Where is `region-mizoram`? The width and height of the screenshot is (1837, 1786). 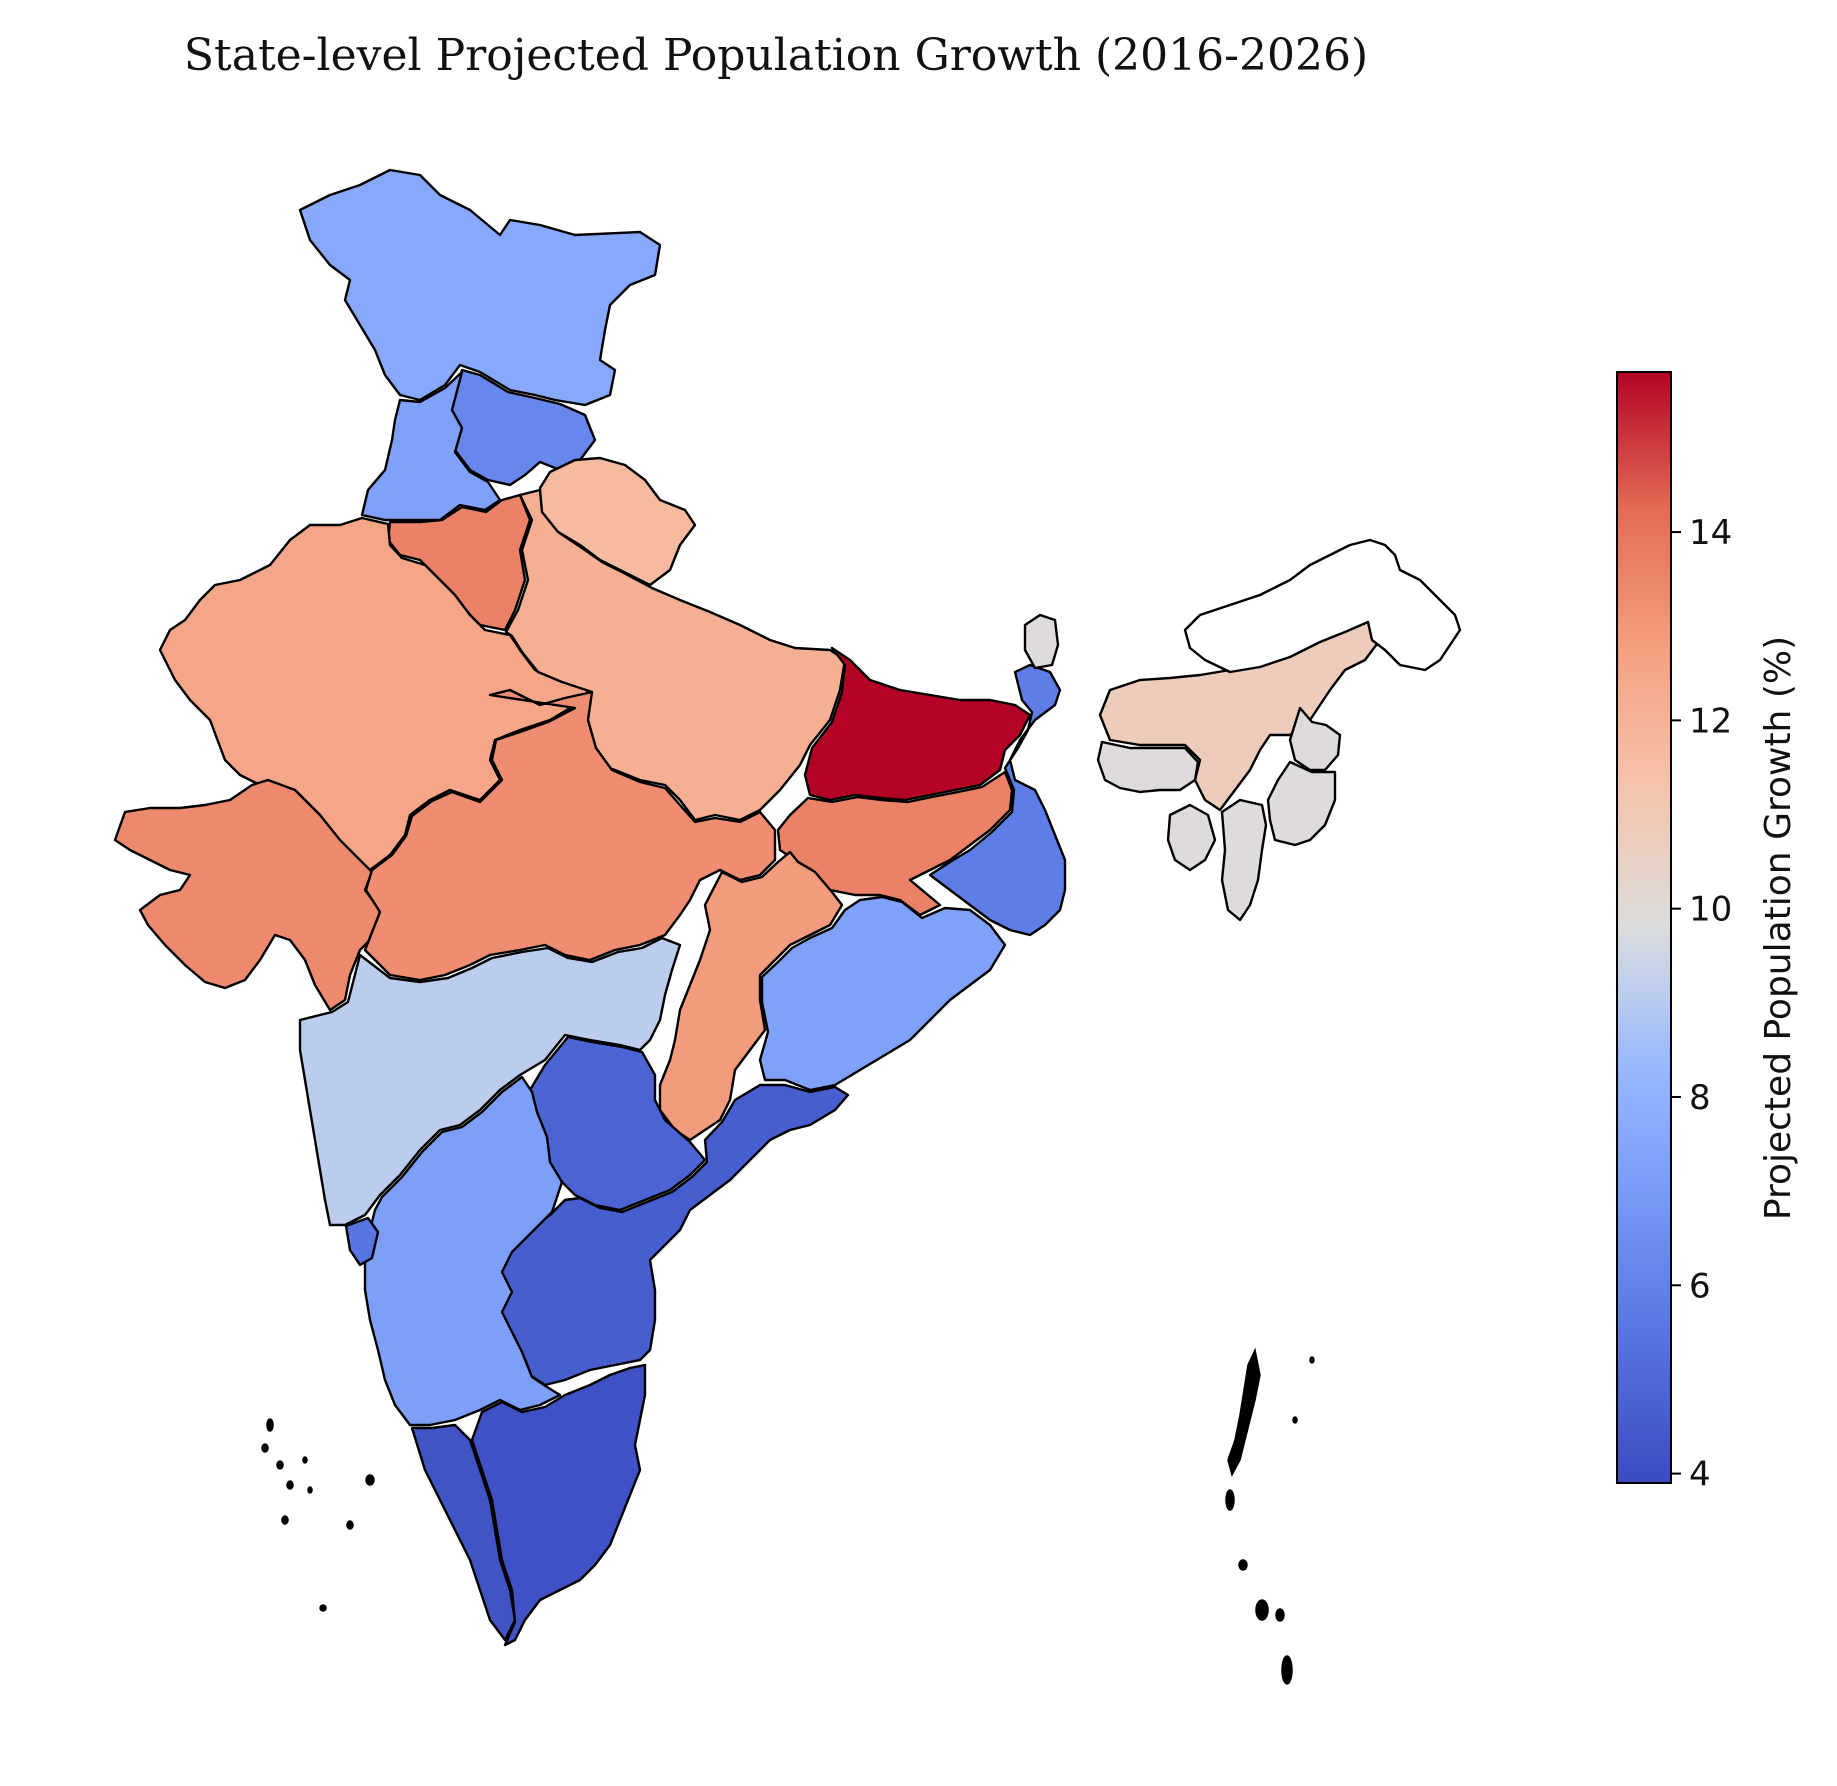 region-mizoram is located at coordinates (1244, 860).